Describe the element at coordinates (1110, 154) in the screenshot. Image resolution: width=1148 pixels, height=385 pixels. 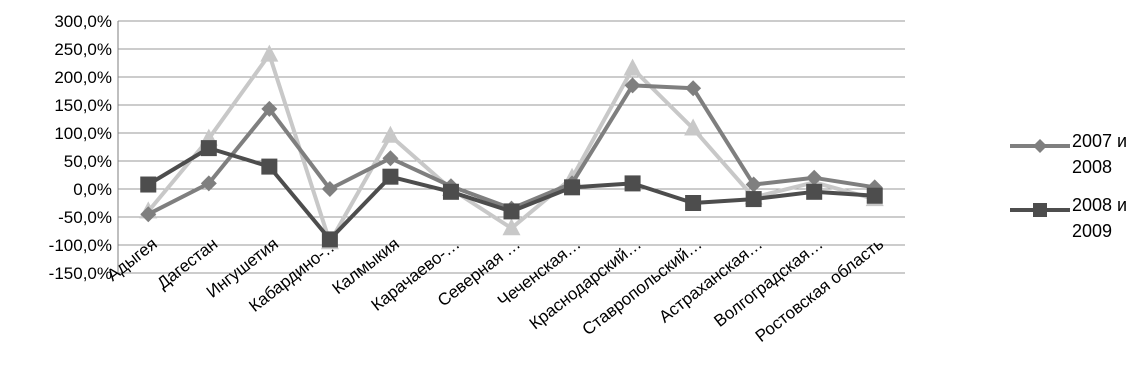
I see `legend-label: 2007 и 2008` at that location.